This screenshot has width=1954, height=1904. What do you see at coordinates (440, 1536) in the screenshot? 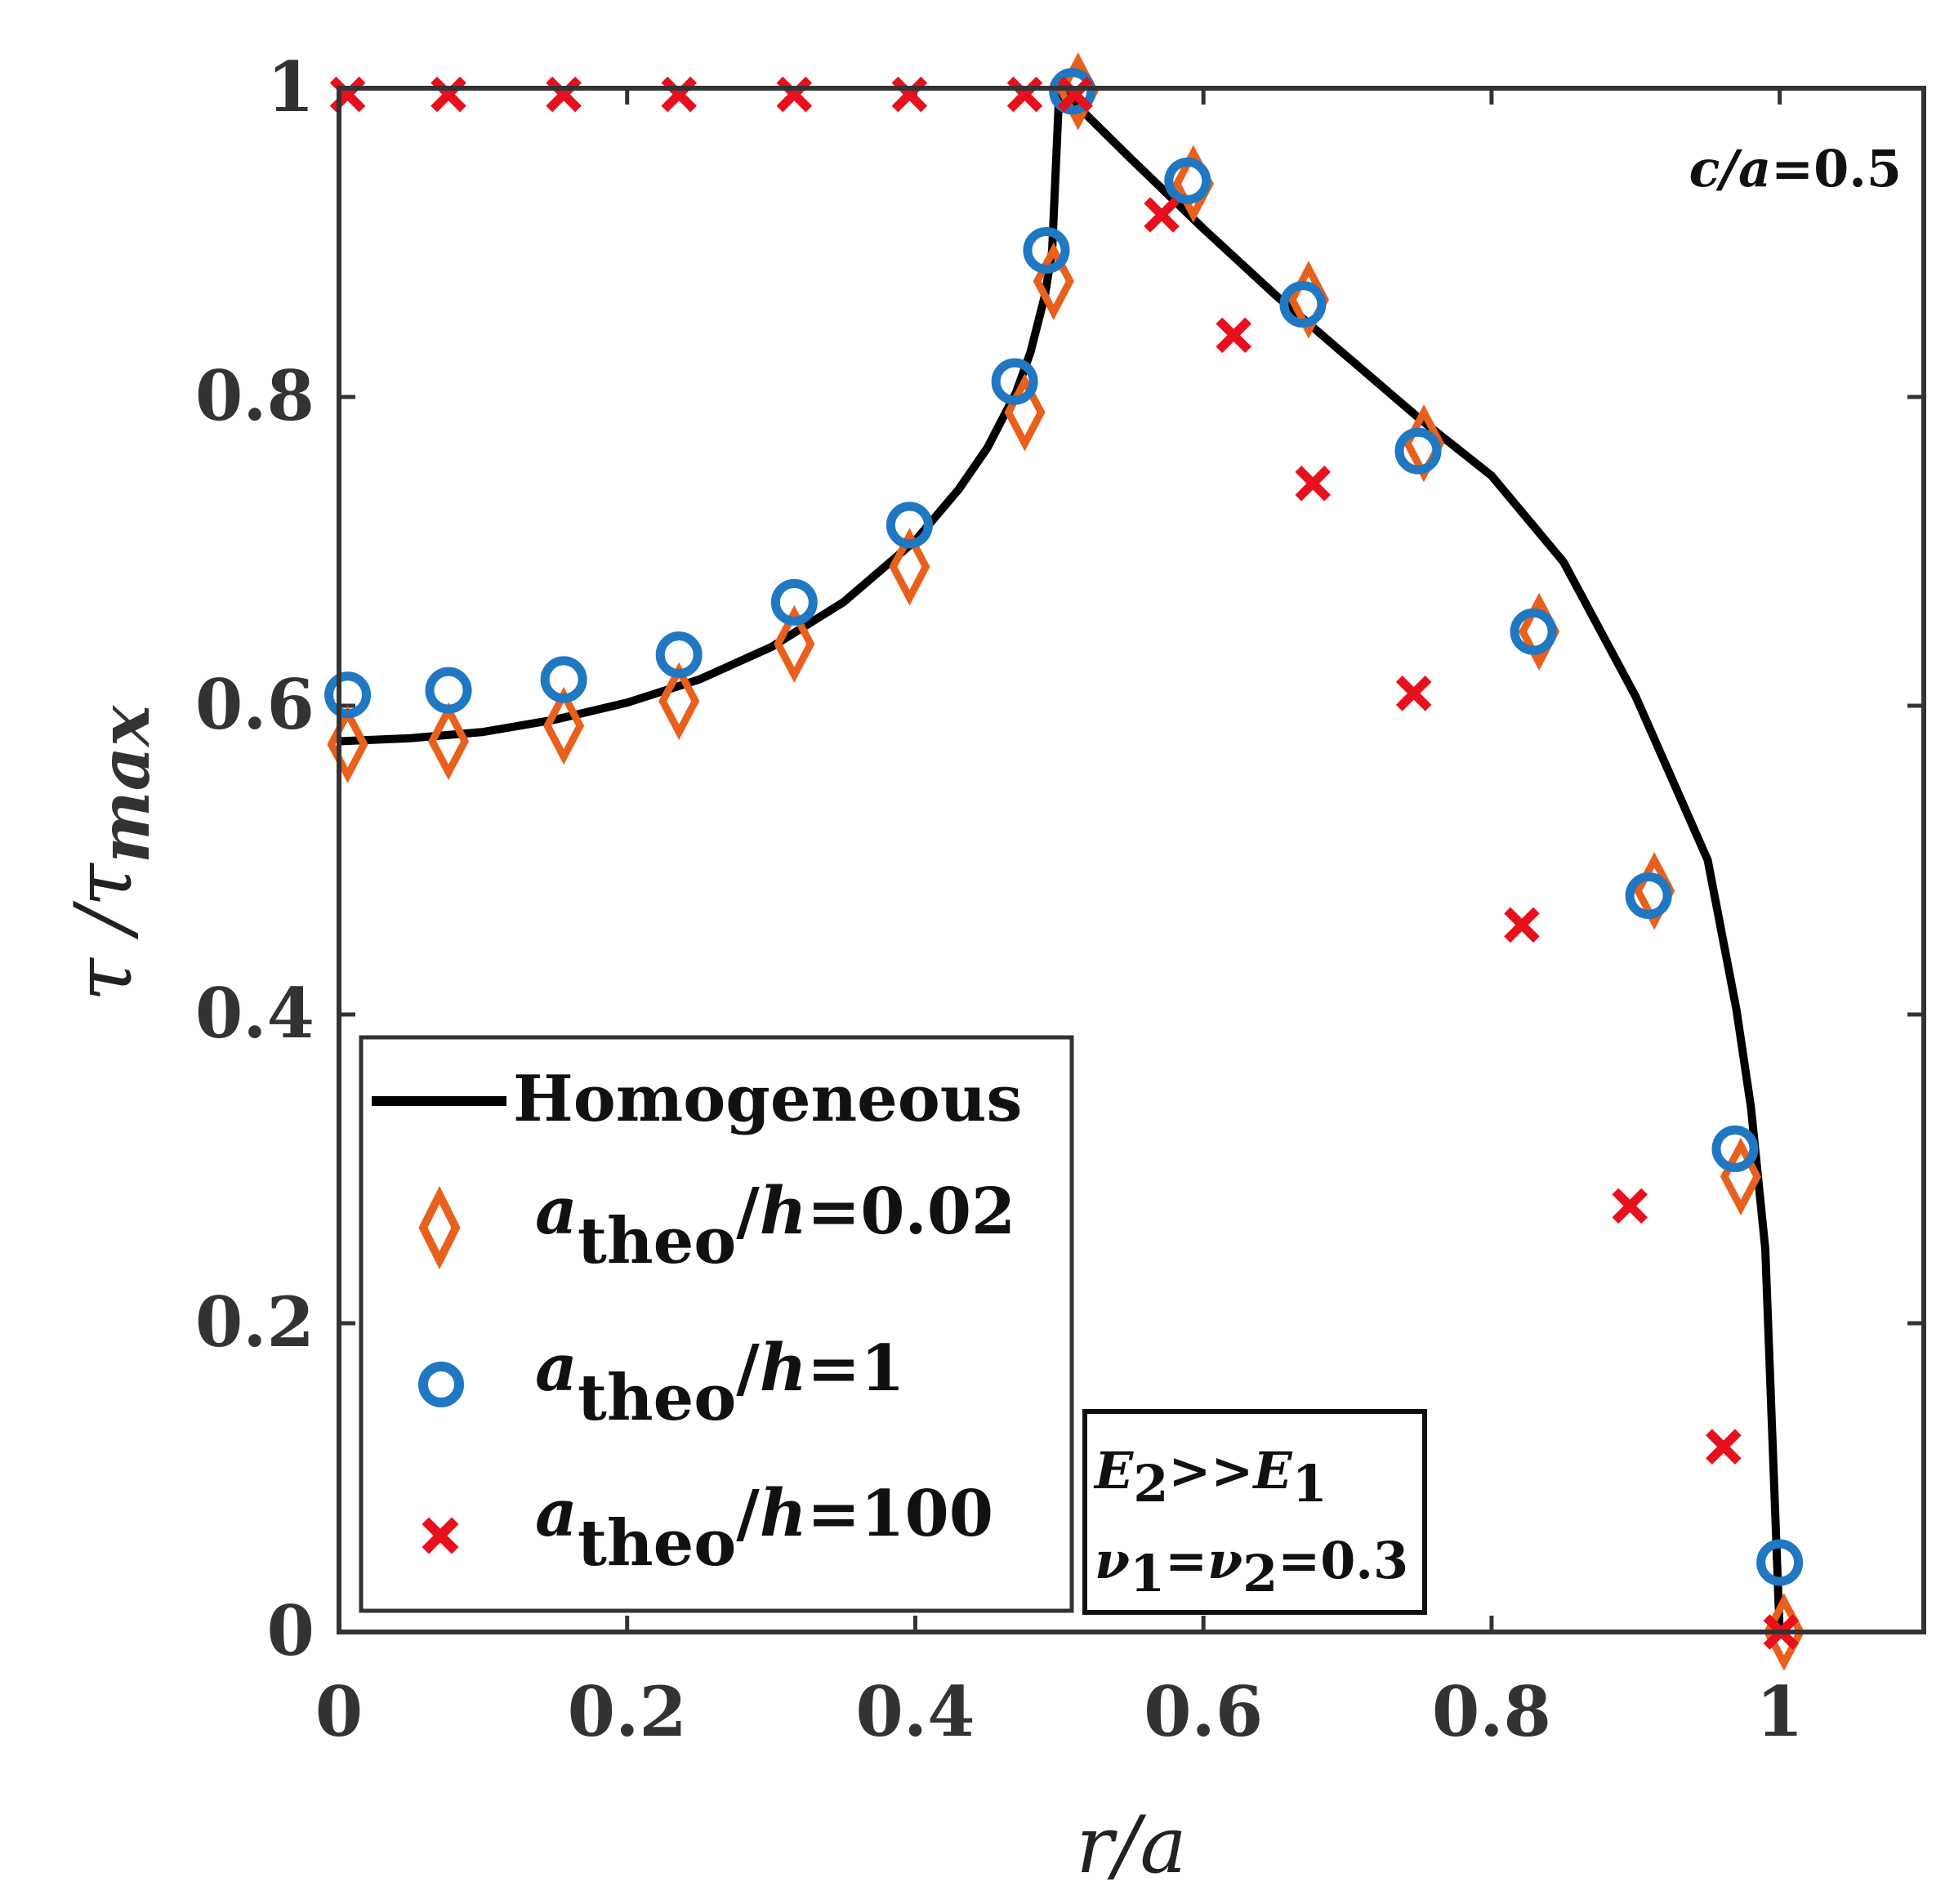
I see `legend-swatch-x` at bounding box center [440, 1536].